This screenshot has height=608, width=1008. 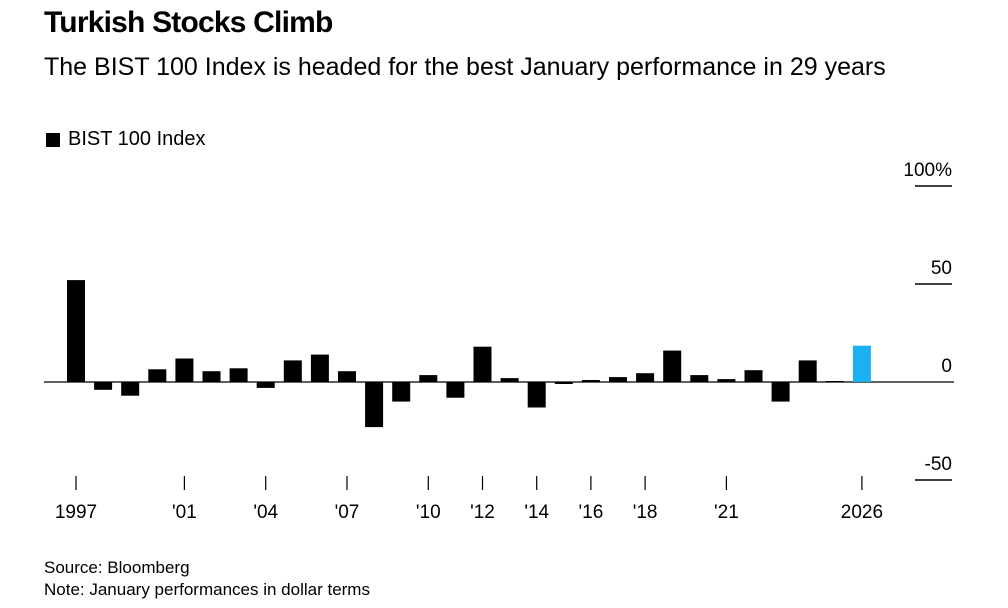 I want to click on x-tick-label: '21, so click(x=726, y=512).